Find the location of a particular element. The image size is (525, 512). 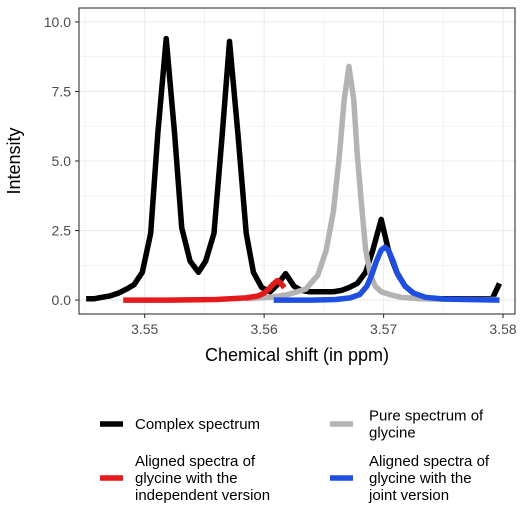

series-aligned-joint is located at coordinates (386, 273).